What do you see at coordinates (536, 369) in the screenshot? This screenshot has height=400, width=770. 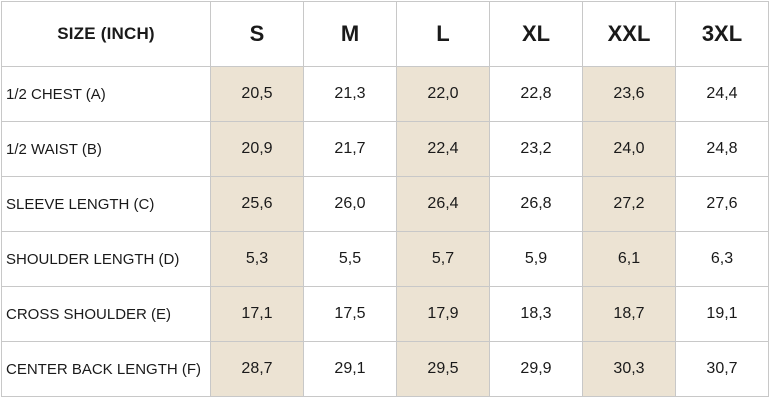 I see `table-cell: 29,9` at bounding box center [536, 369].